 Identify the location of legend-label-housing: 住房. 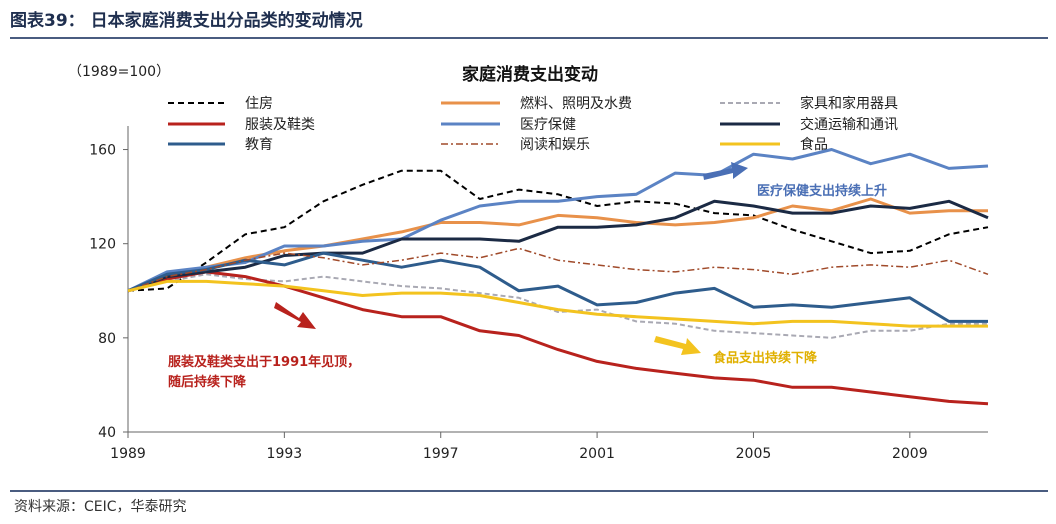
(259, 104).